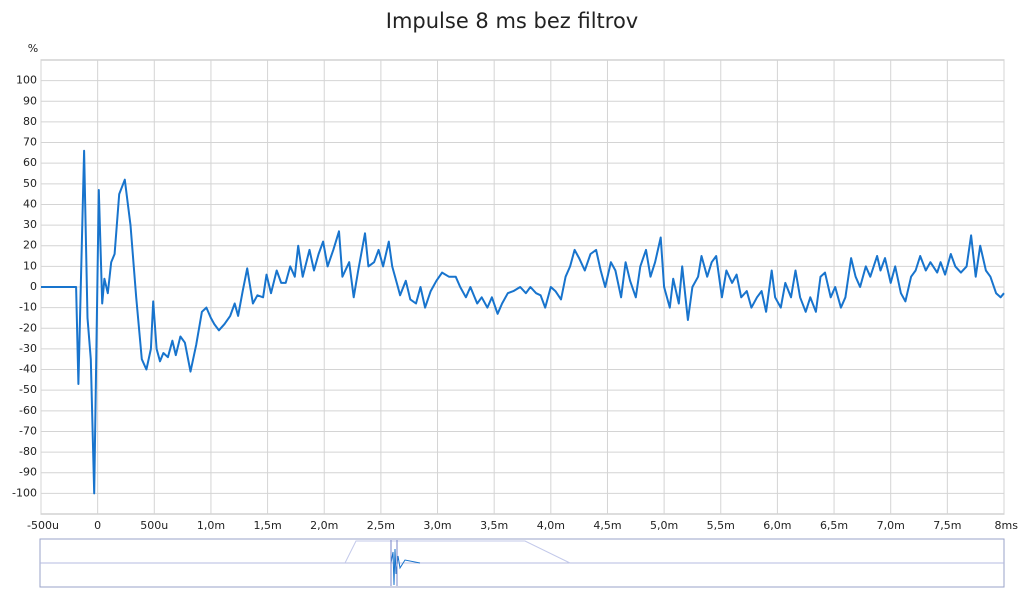 Image resolution: width=1024 pixels, height=591 pixels. Describe the element at coordinates (24, 492) in the screenshot. I see `y-tick-label: -100` at that location.